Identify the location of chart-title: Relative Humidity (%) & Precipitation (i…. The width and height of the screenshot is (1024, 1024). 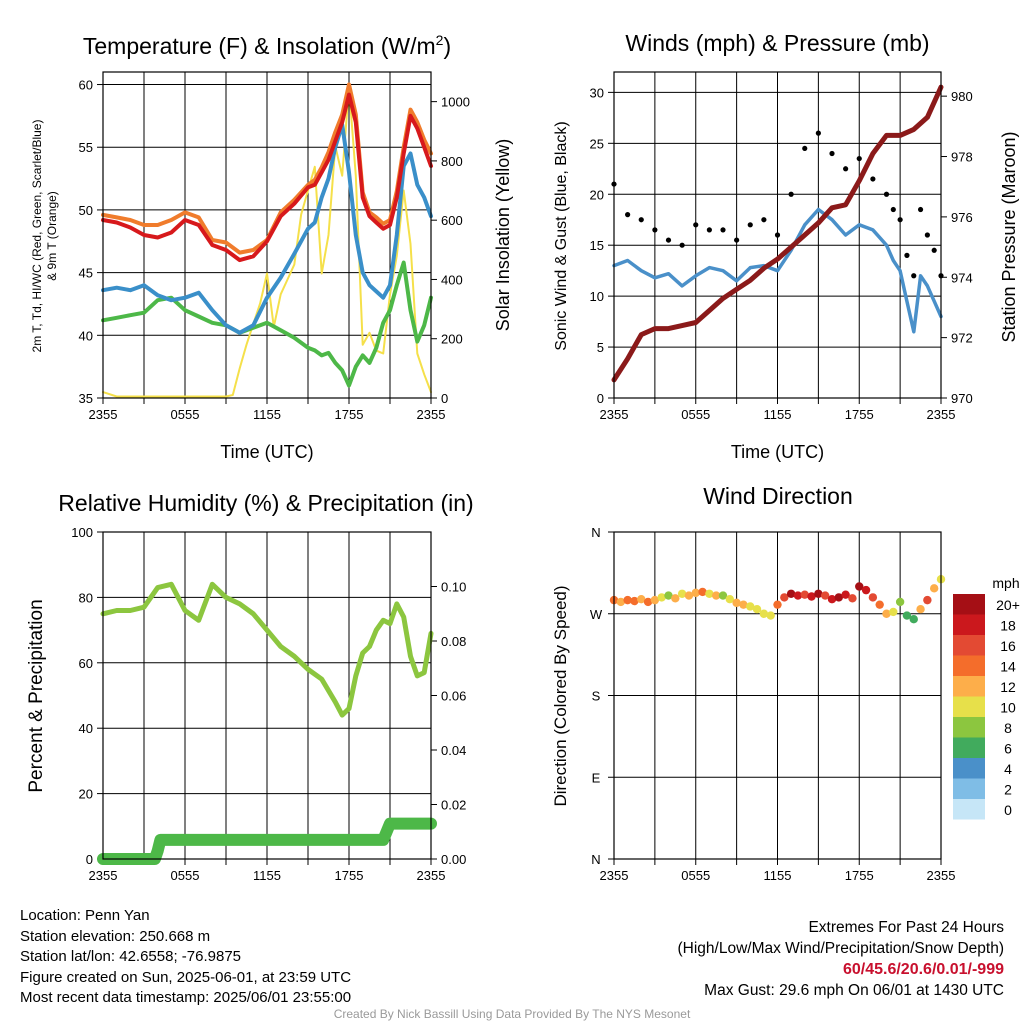
(265, 503).